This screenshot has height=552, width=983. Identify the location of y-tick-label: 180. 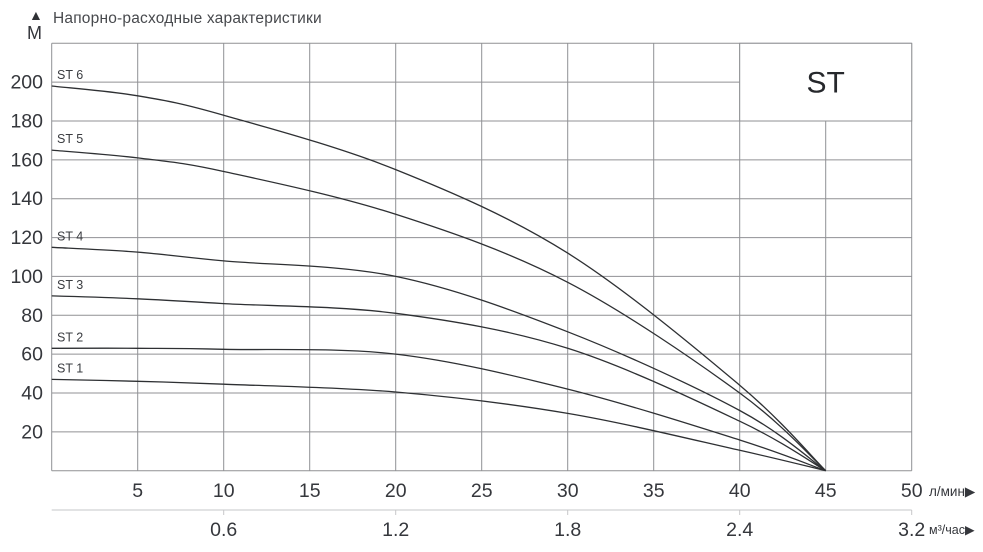
(26, 122).